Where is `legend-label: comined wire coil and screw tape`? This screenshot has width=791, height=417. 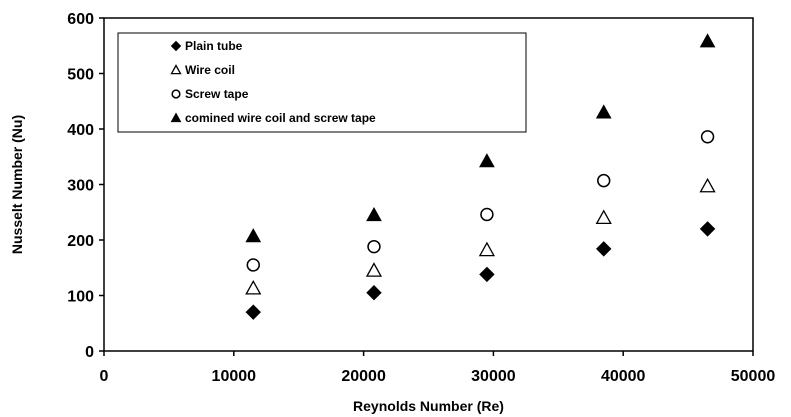 legend-label: comined wire coil and screw tape is located at coordinates (280, 118).